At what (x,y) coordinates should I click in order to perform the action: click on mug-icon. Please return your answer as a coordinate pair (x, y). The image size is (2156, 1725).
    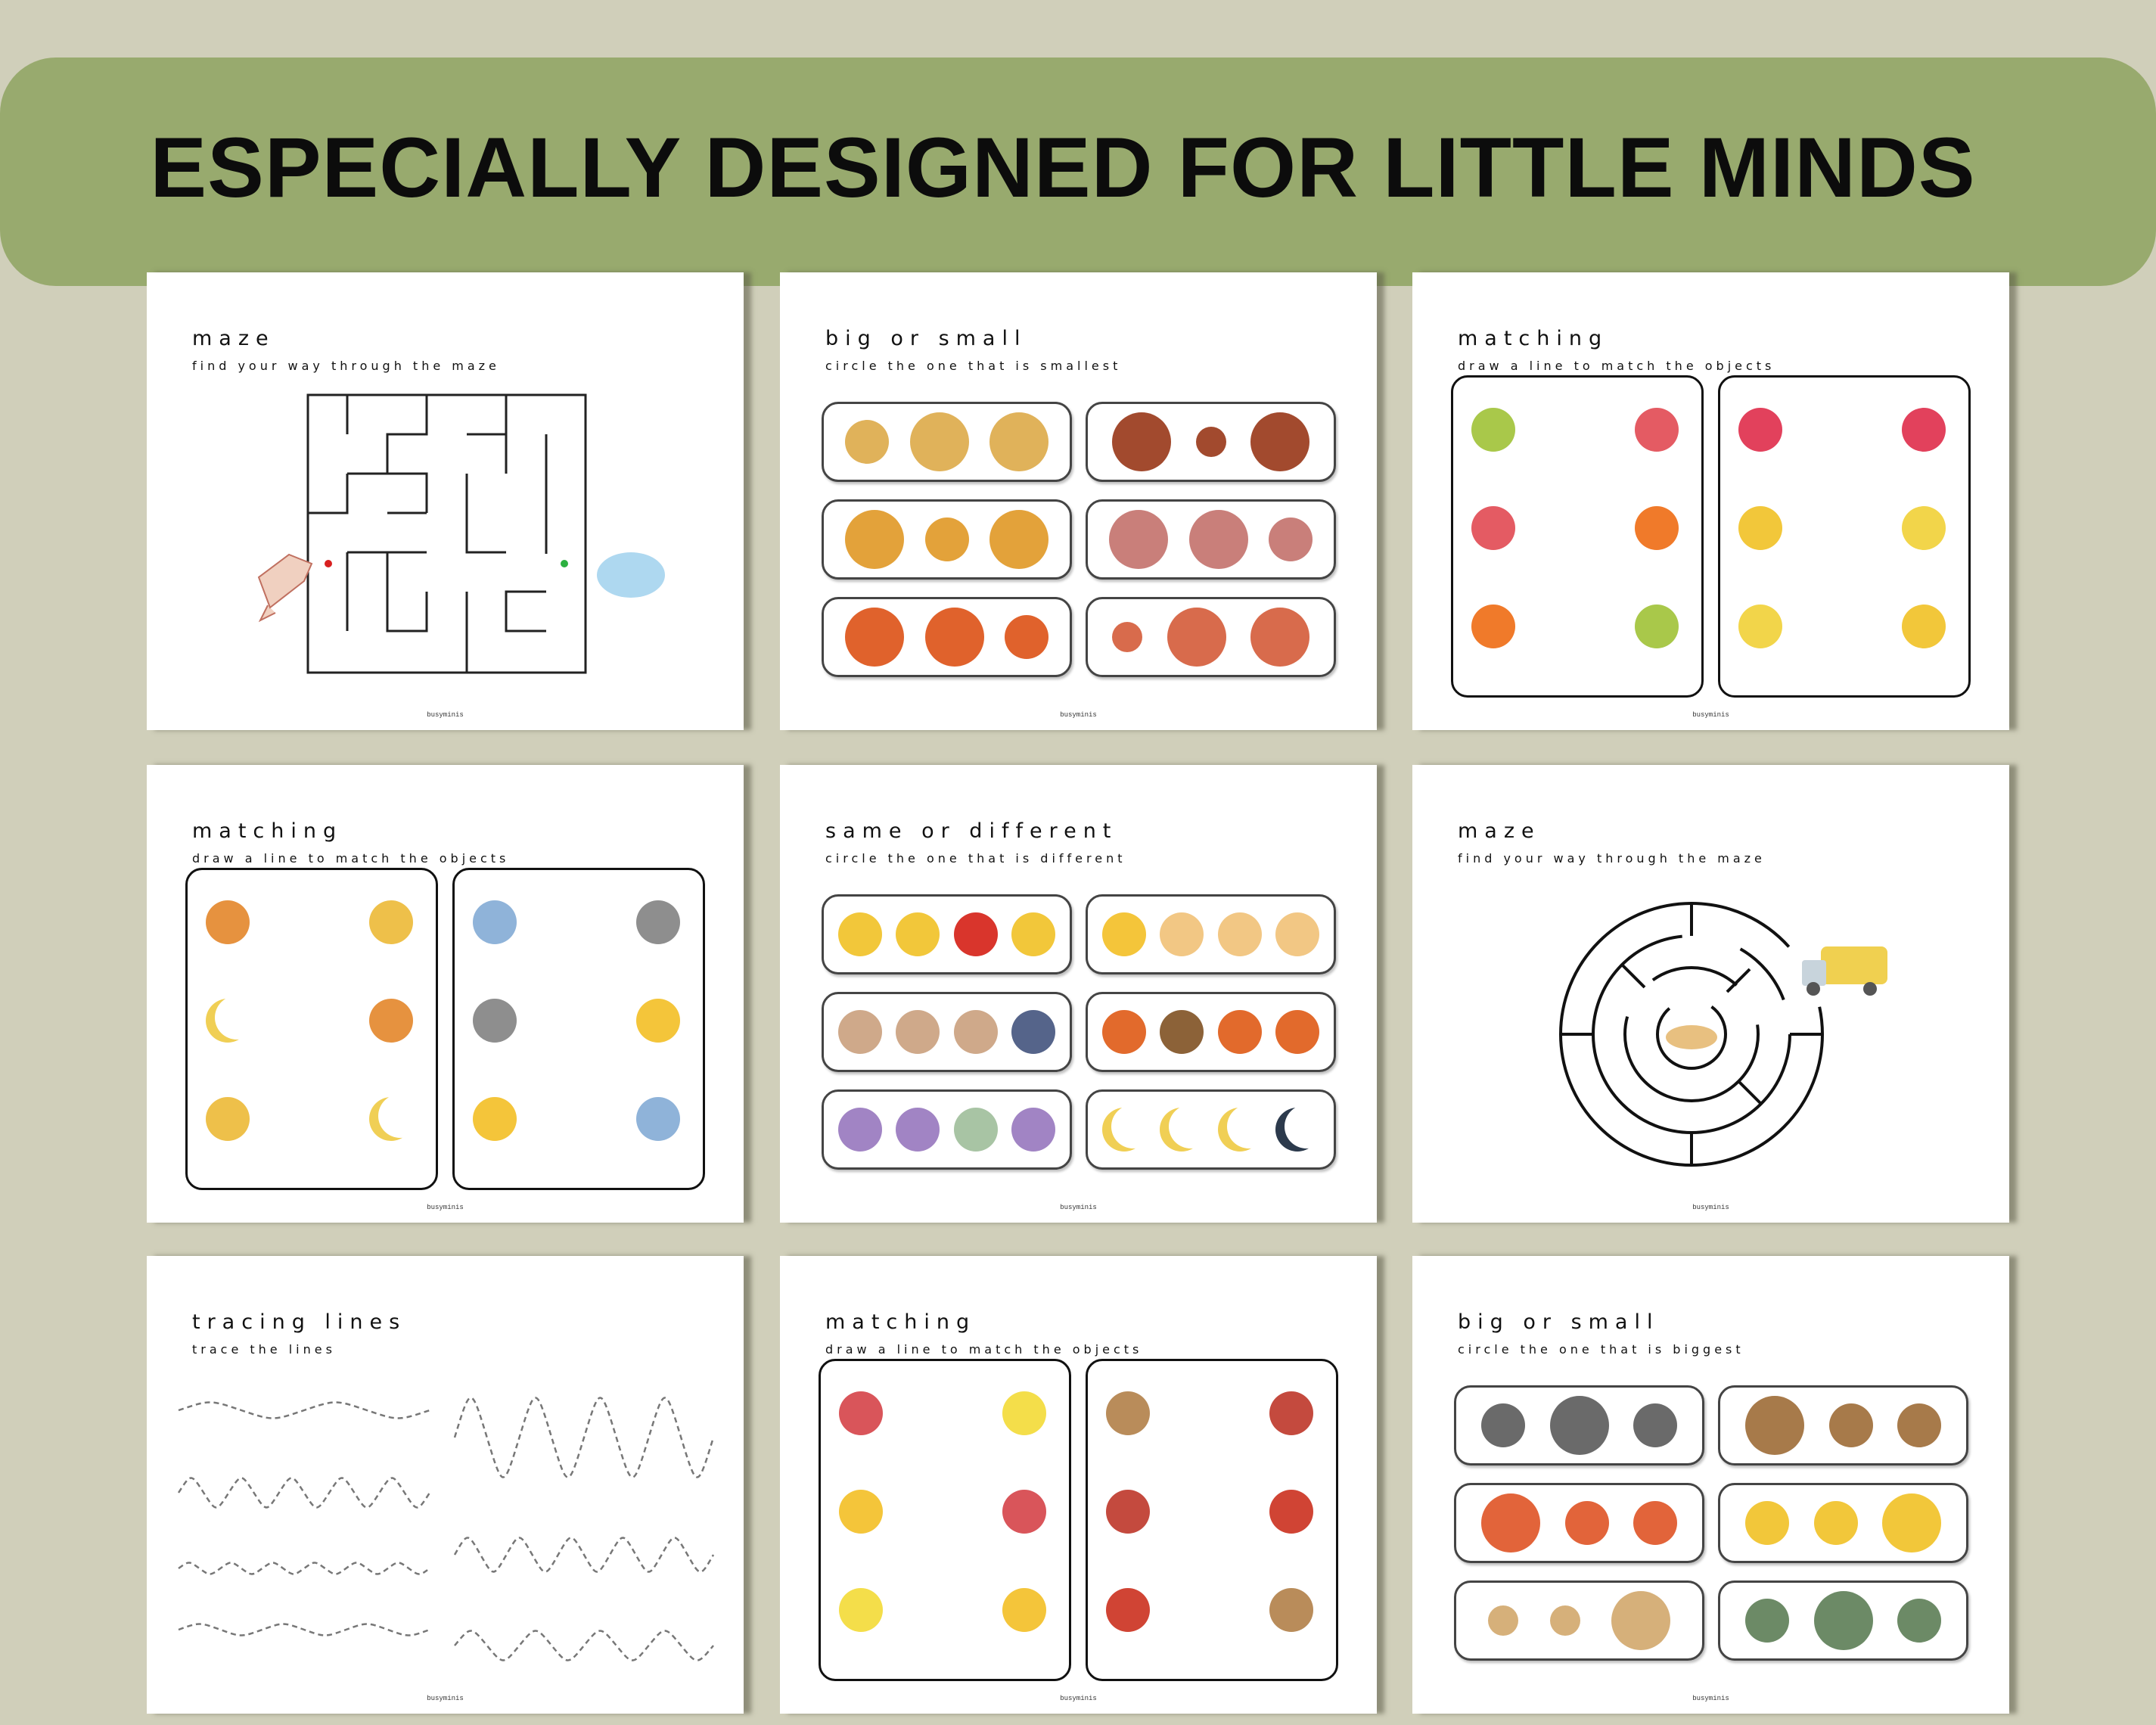
    Looking at the image, I should click on (1279, 637).